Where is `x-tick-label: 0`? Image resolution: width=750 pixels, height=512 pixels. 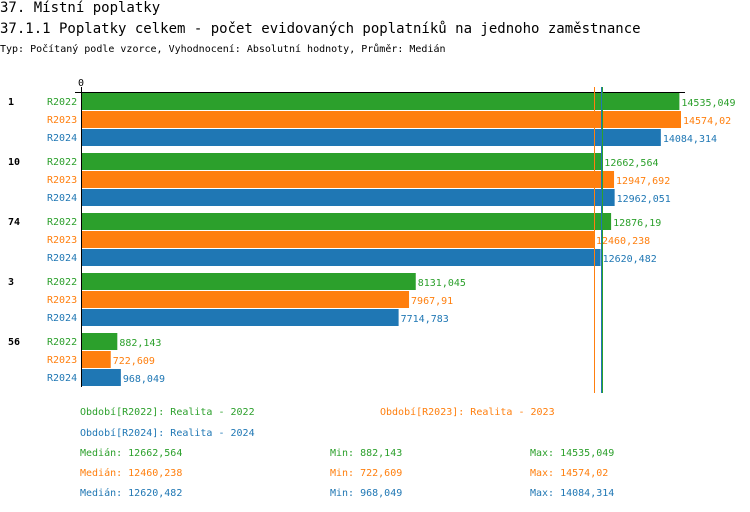
x-tick-label: 0 is located at coordinates (81, 83).